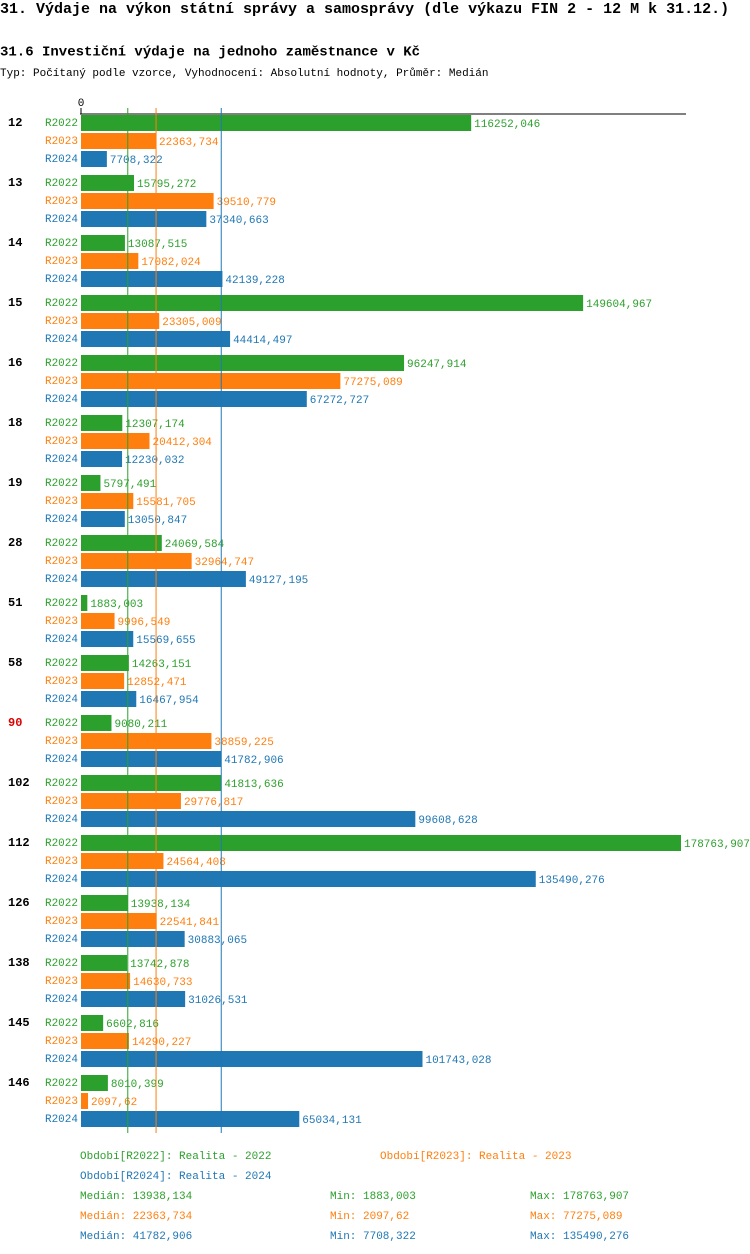 The height and width of the screenshot is (1254, 750). Describe the element at coordinates (19, 1083) in the screenshot. I see `category-label: 146` at that location.